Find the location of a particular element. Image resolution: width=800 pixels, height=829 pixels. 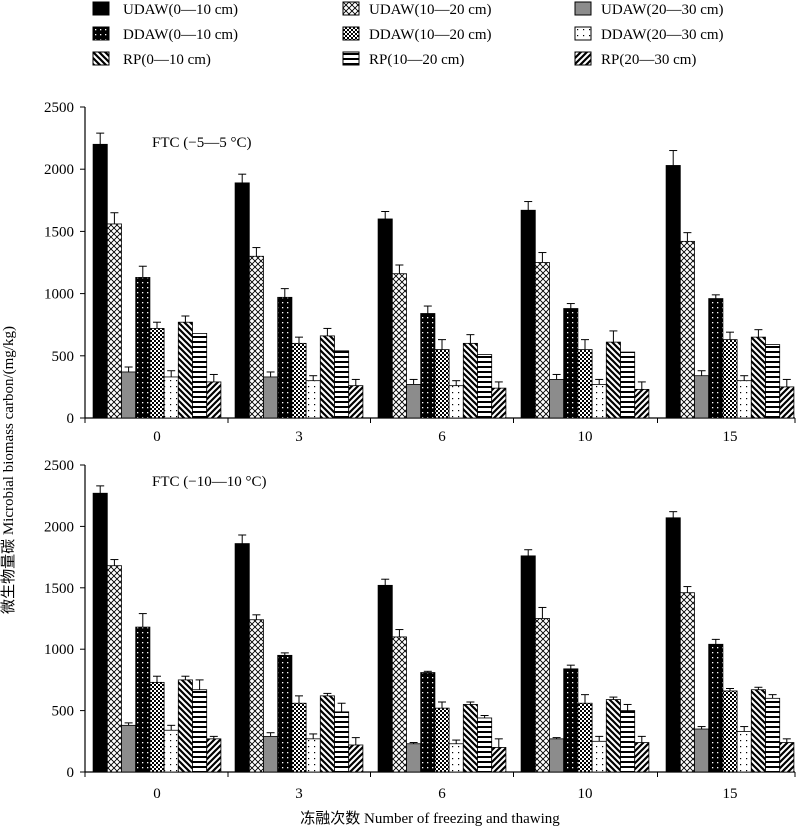

legend-item: UDAW(20—30 cm) is located at coordinates (649, 9).